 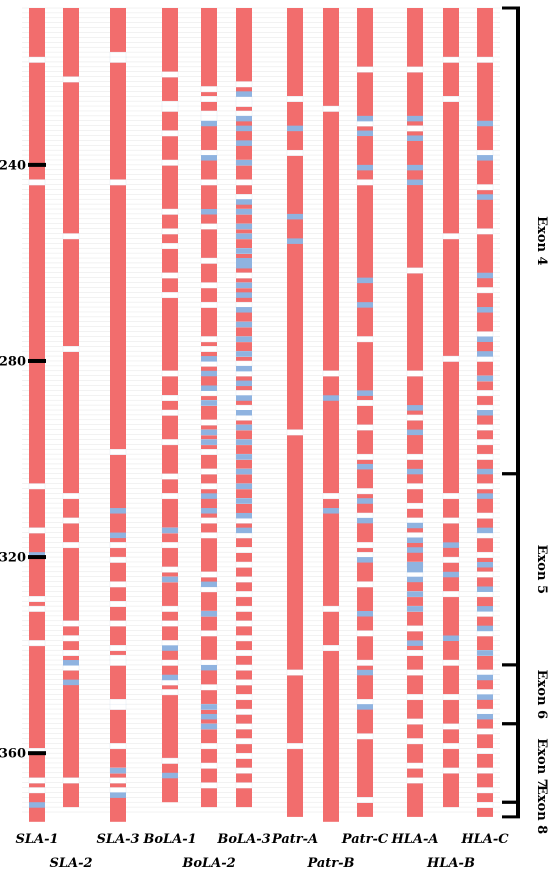 I want to click on axis-tick-label: 320, so click(x=13, y=558).